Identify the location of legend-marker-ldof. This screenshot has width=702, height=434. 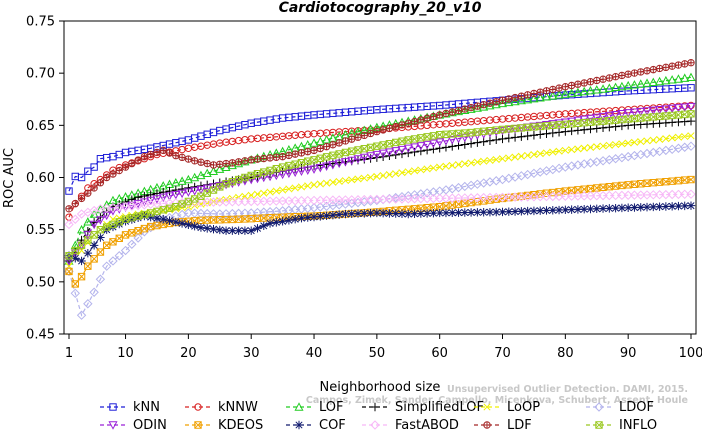
(599, 407).